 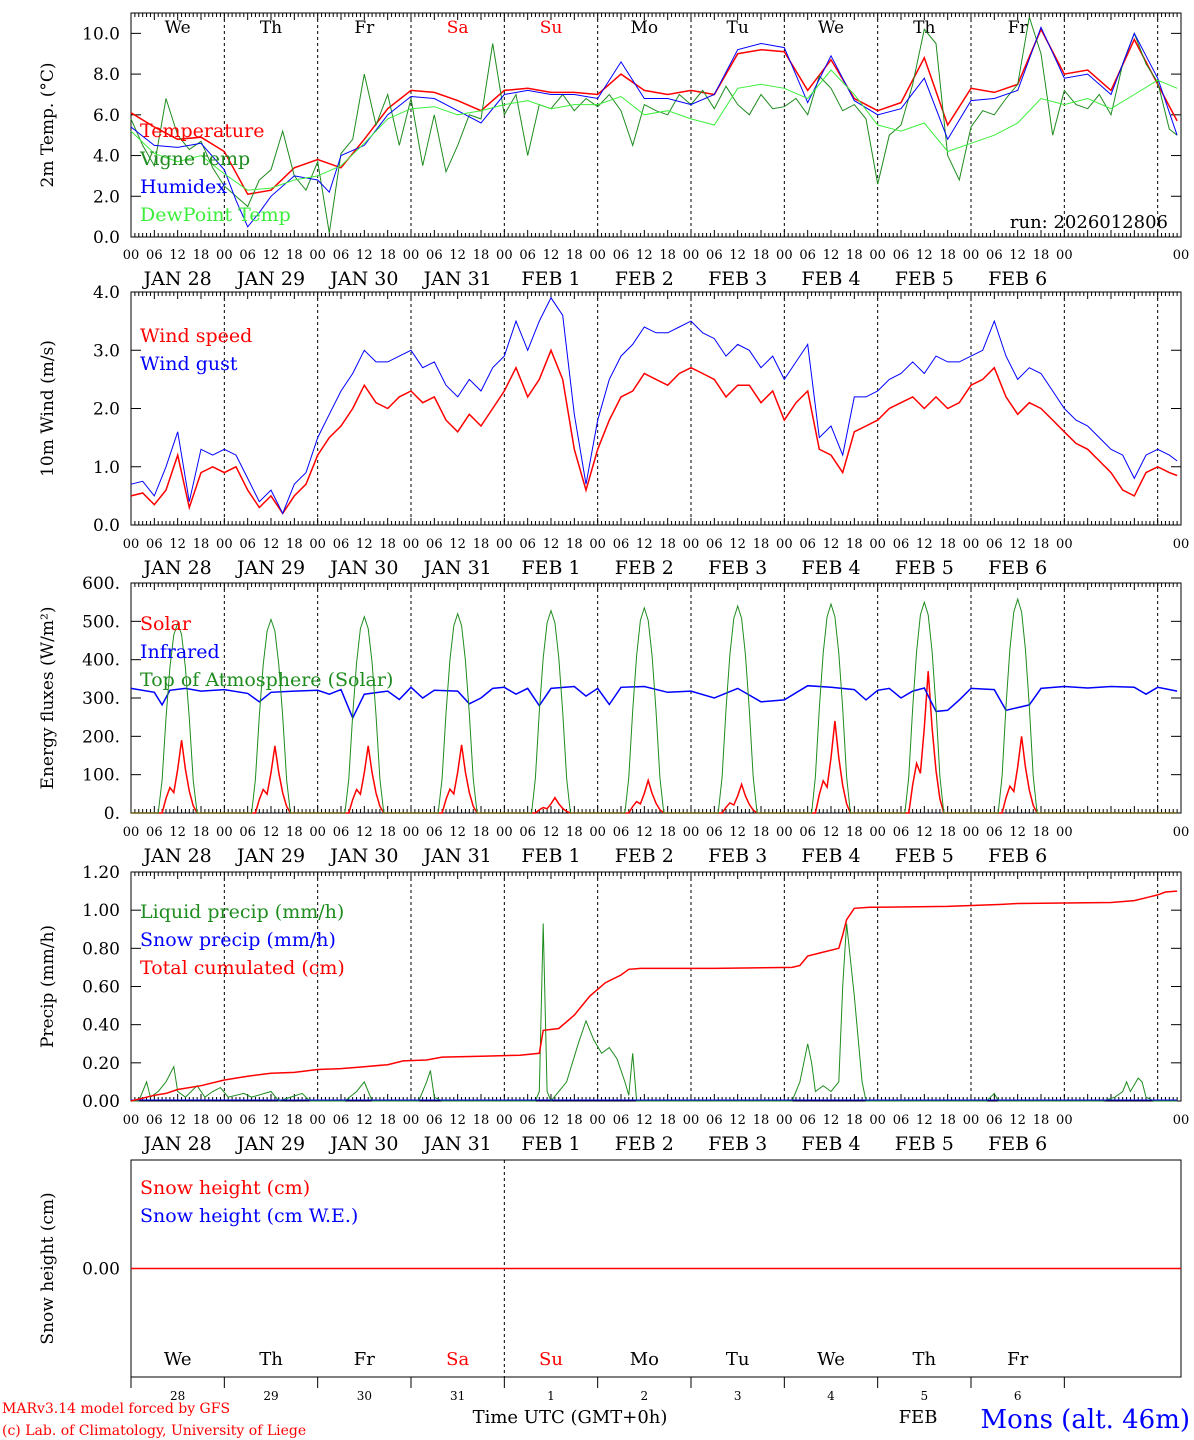 I want to click on y-axis-label: 2m Temp. (°C), so click(x=48, y=124).